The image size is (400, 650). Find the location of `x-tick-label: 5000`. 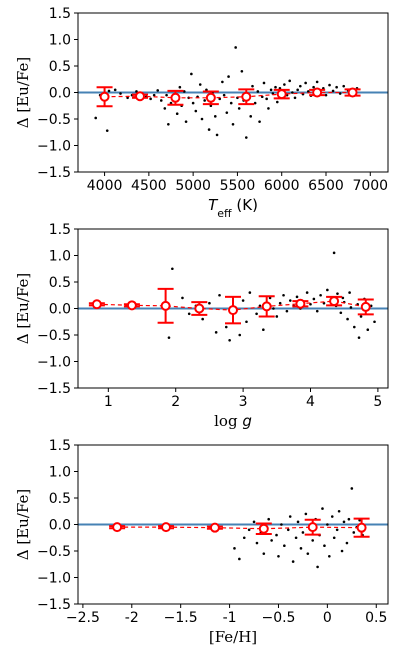

x-tick-label: 5000 is located at coordinates (193, 186).